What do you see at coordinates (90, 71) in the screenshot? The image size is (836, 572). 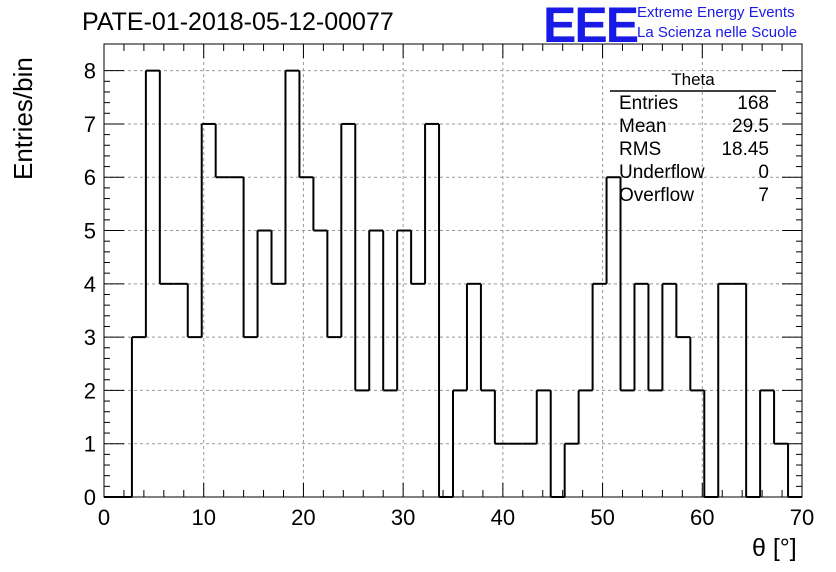 I see `y-tick-label: 8` at bounding box center [90, 71].